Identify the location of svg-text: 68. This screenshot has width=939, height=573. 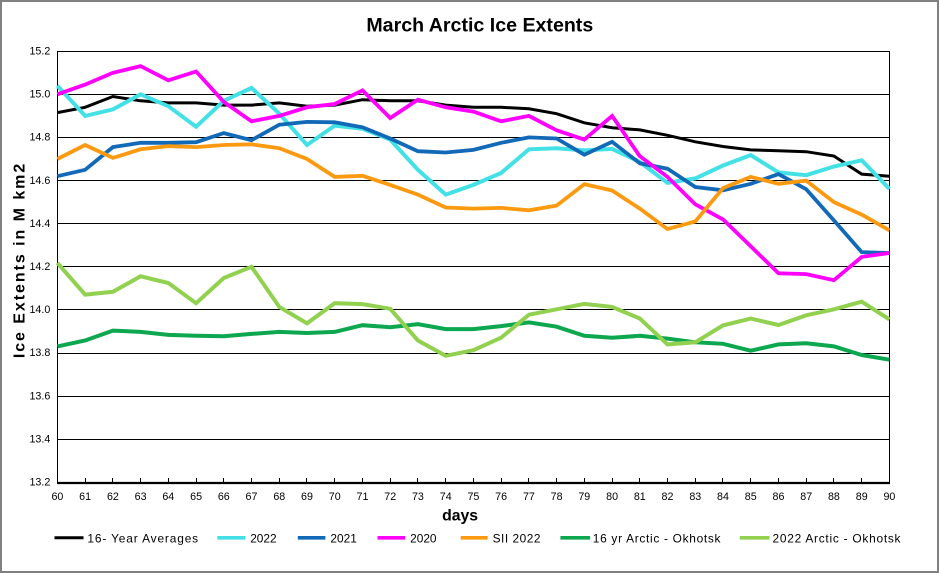
(279, 497).